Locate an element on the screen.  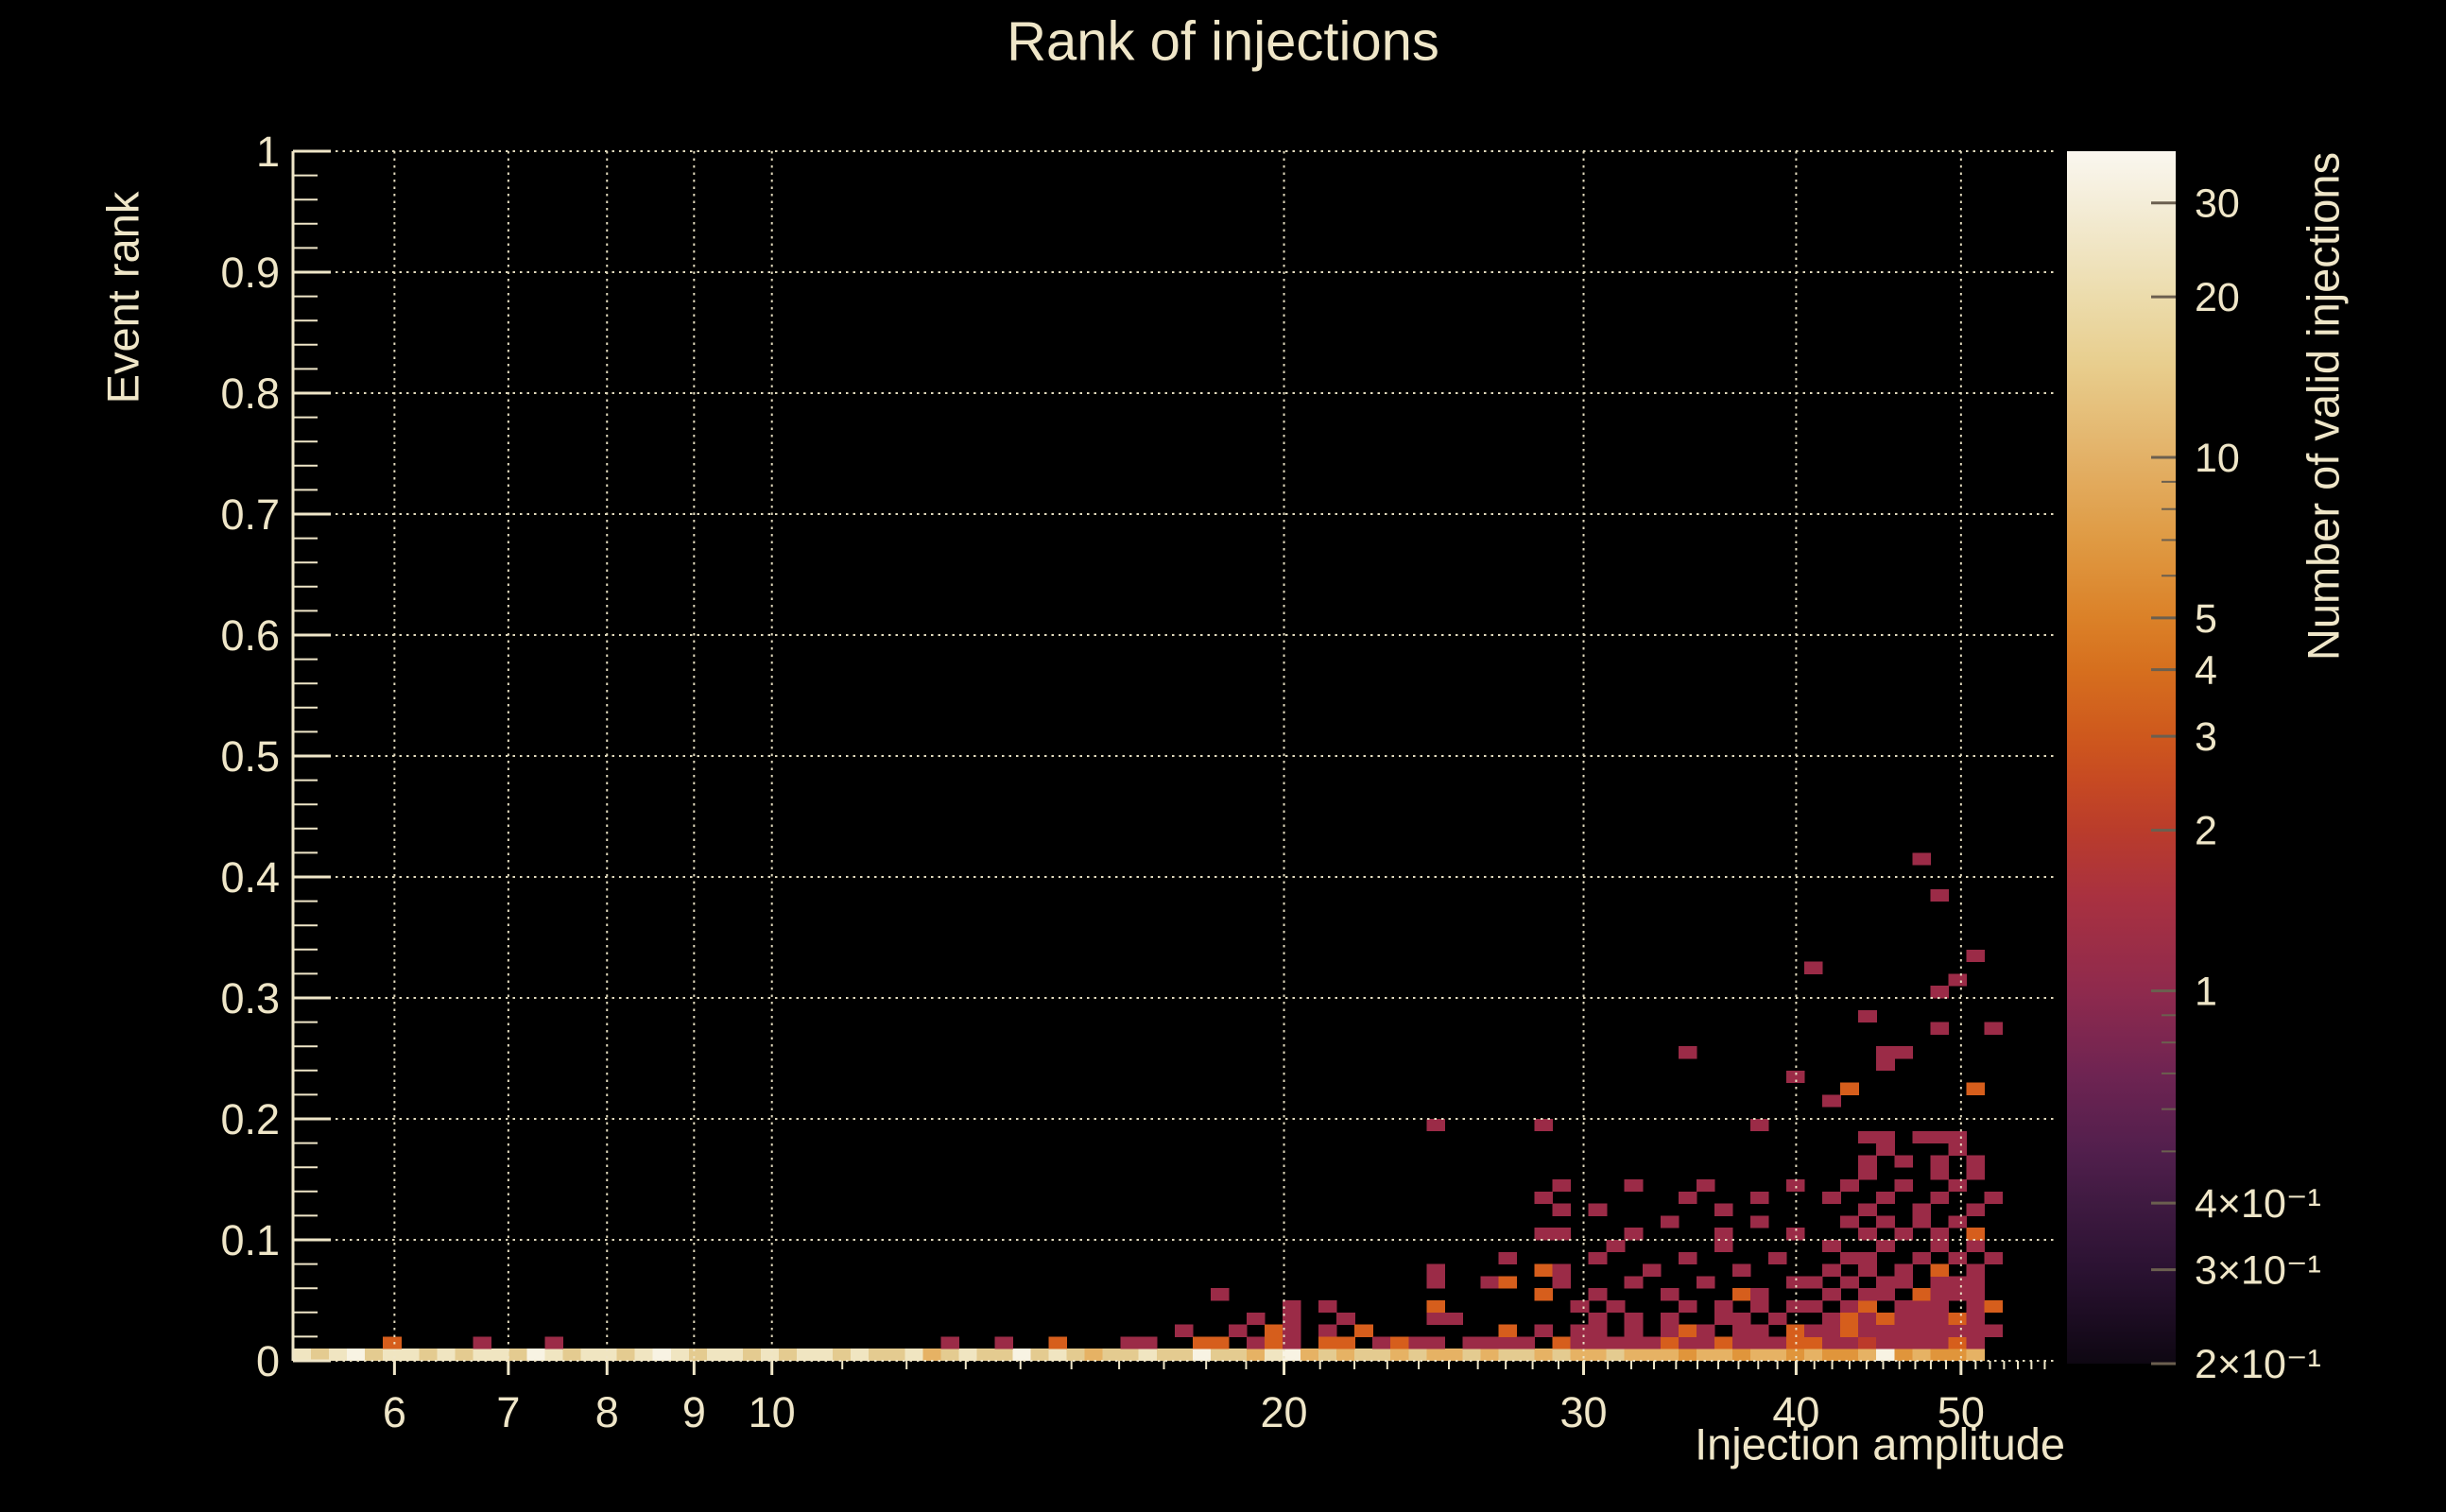
colorbar-tick-label: 20 is located at coordinates (2217, 297).